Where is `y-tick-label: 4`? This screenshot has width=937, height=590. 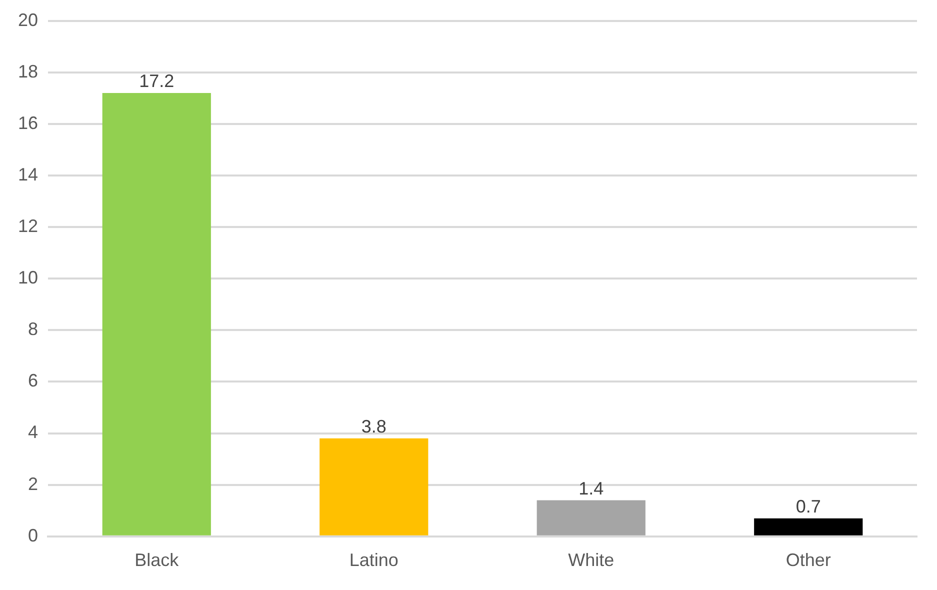 y-tick-label: 4 is located at coordinates (33, 432).